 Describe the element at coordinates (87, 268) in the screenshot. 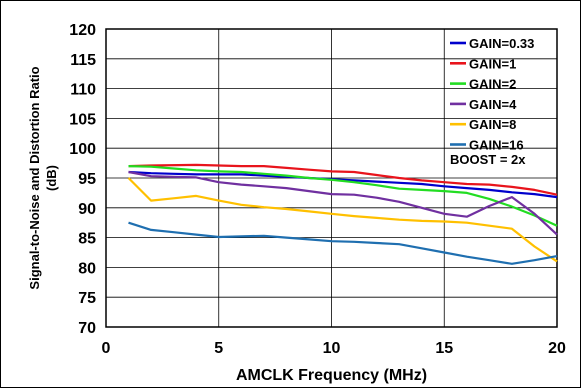

I see `y-tick-label: 80` at that location.